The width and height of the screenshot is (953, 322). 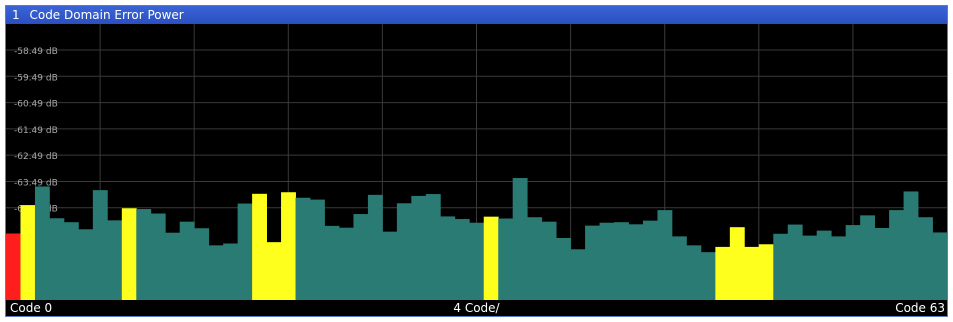 What do you see at coordinates (36, 183) in the screenshot?
I see `y-tick-label: -63.49 dB` at bounding box center [36, 183].